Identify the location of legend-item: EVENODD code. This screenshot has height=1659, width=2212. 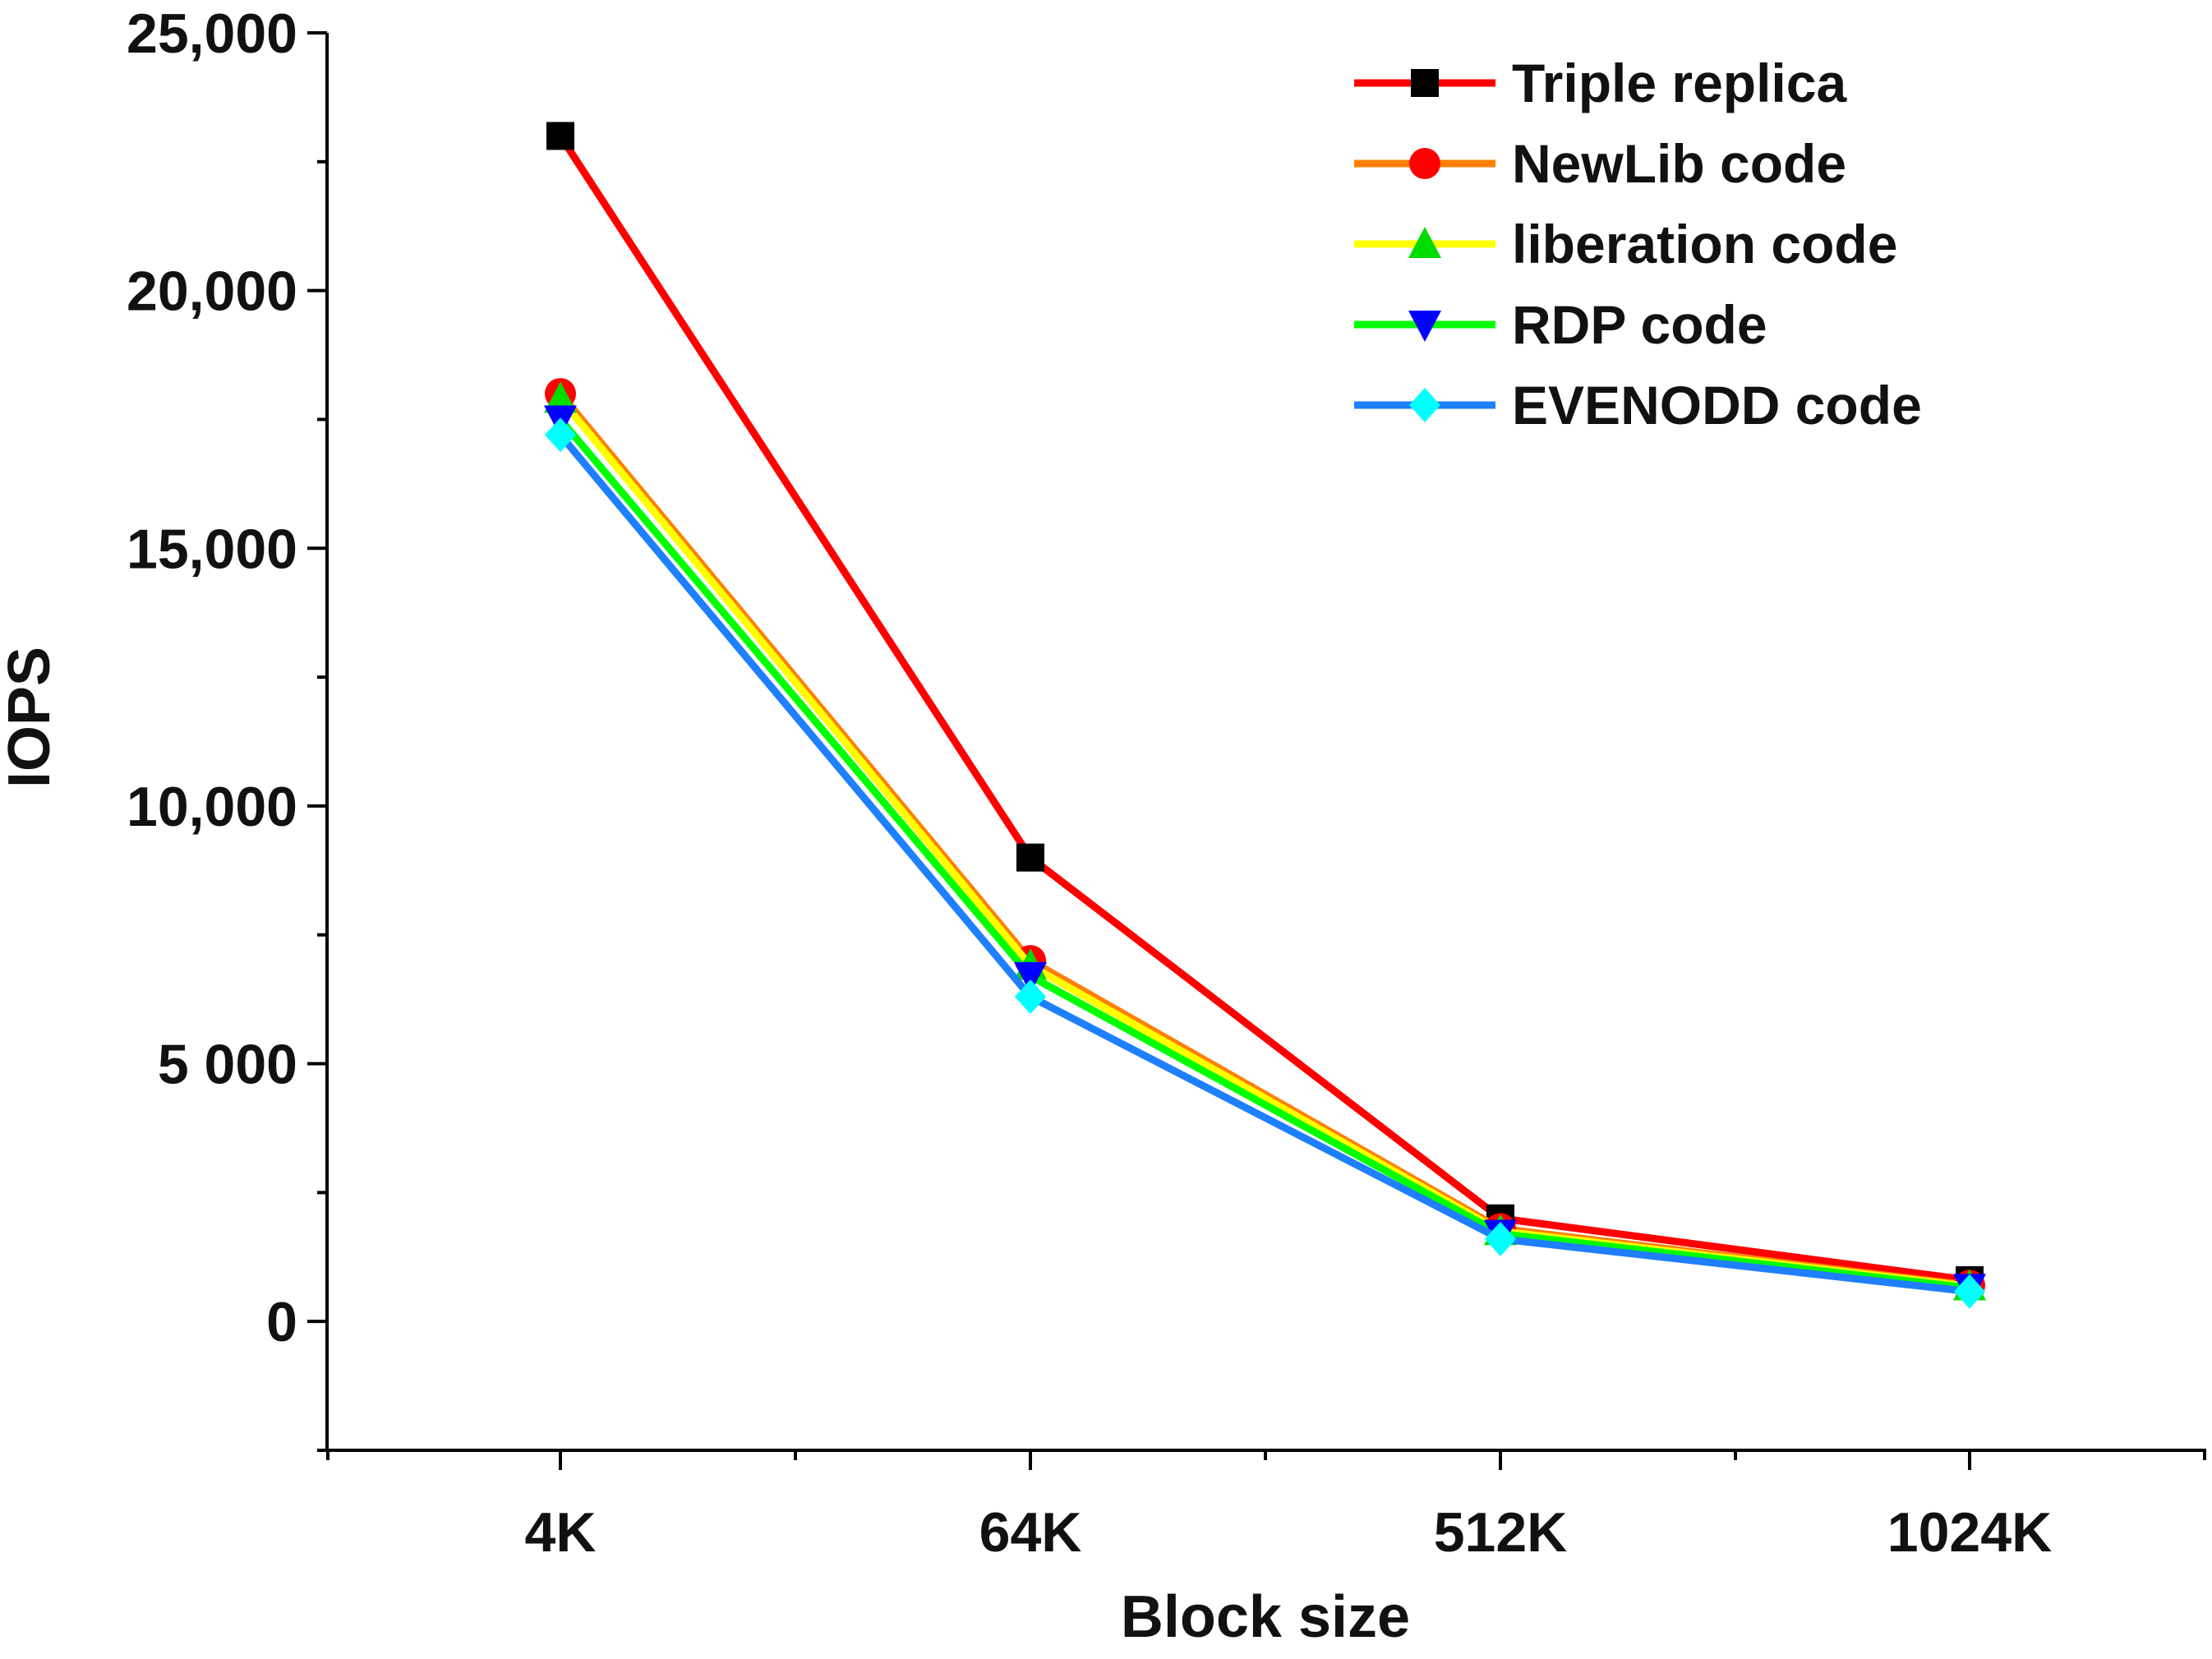
(1638, 405).